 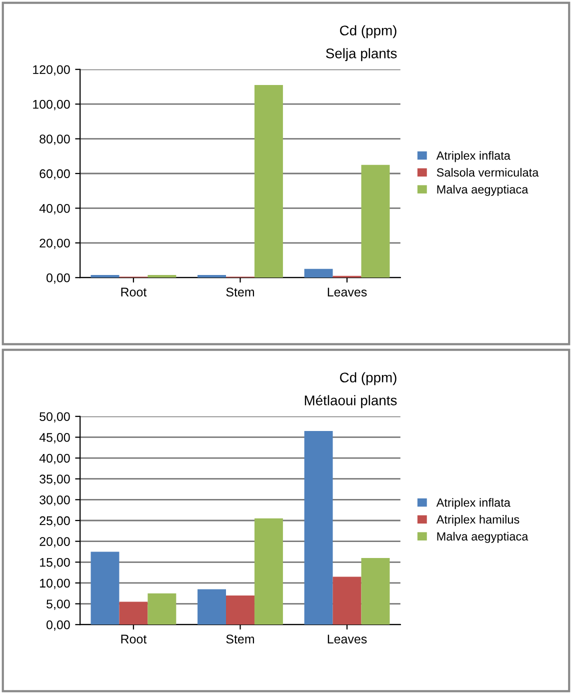 What do you see at coordinates (361, 55) in the screenshot?
I see `chart-subtitle: Selja plants` at bounding box center [361, 55].